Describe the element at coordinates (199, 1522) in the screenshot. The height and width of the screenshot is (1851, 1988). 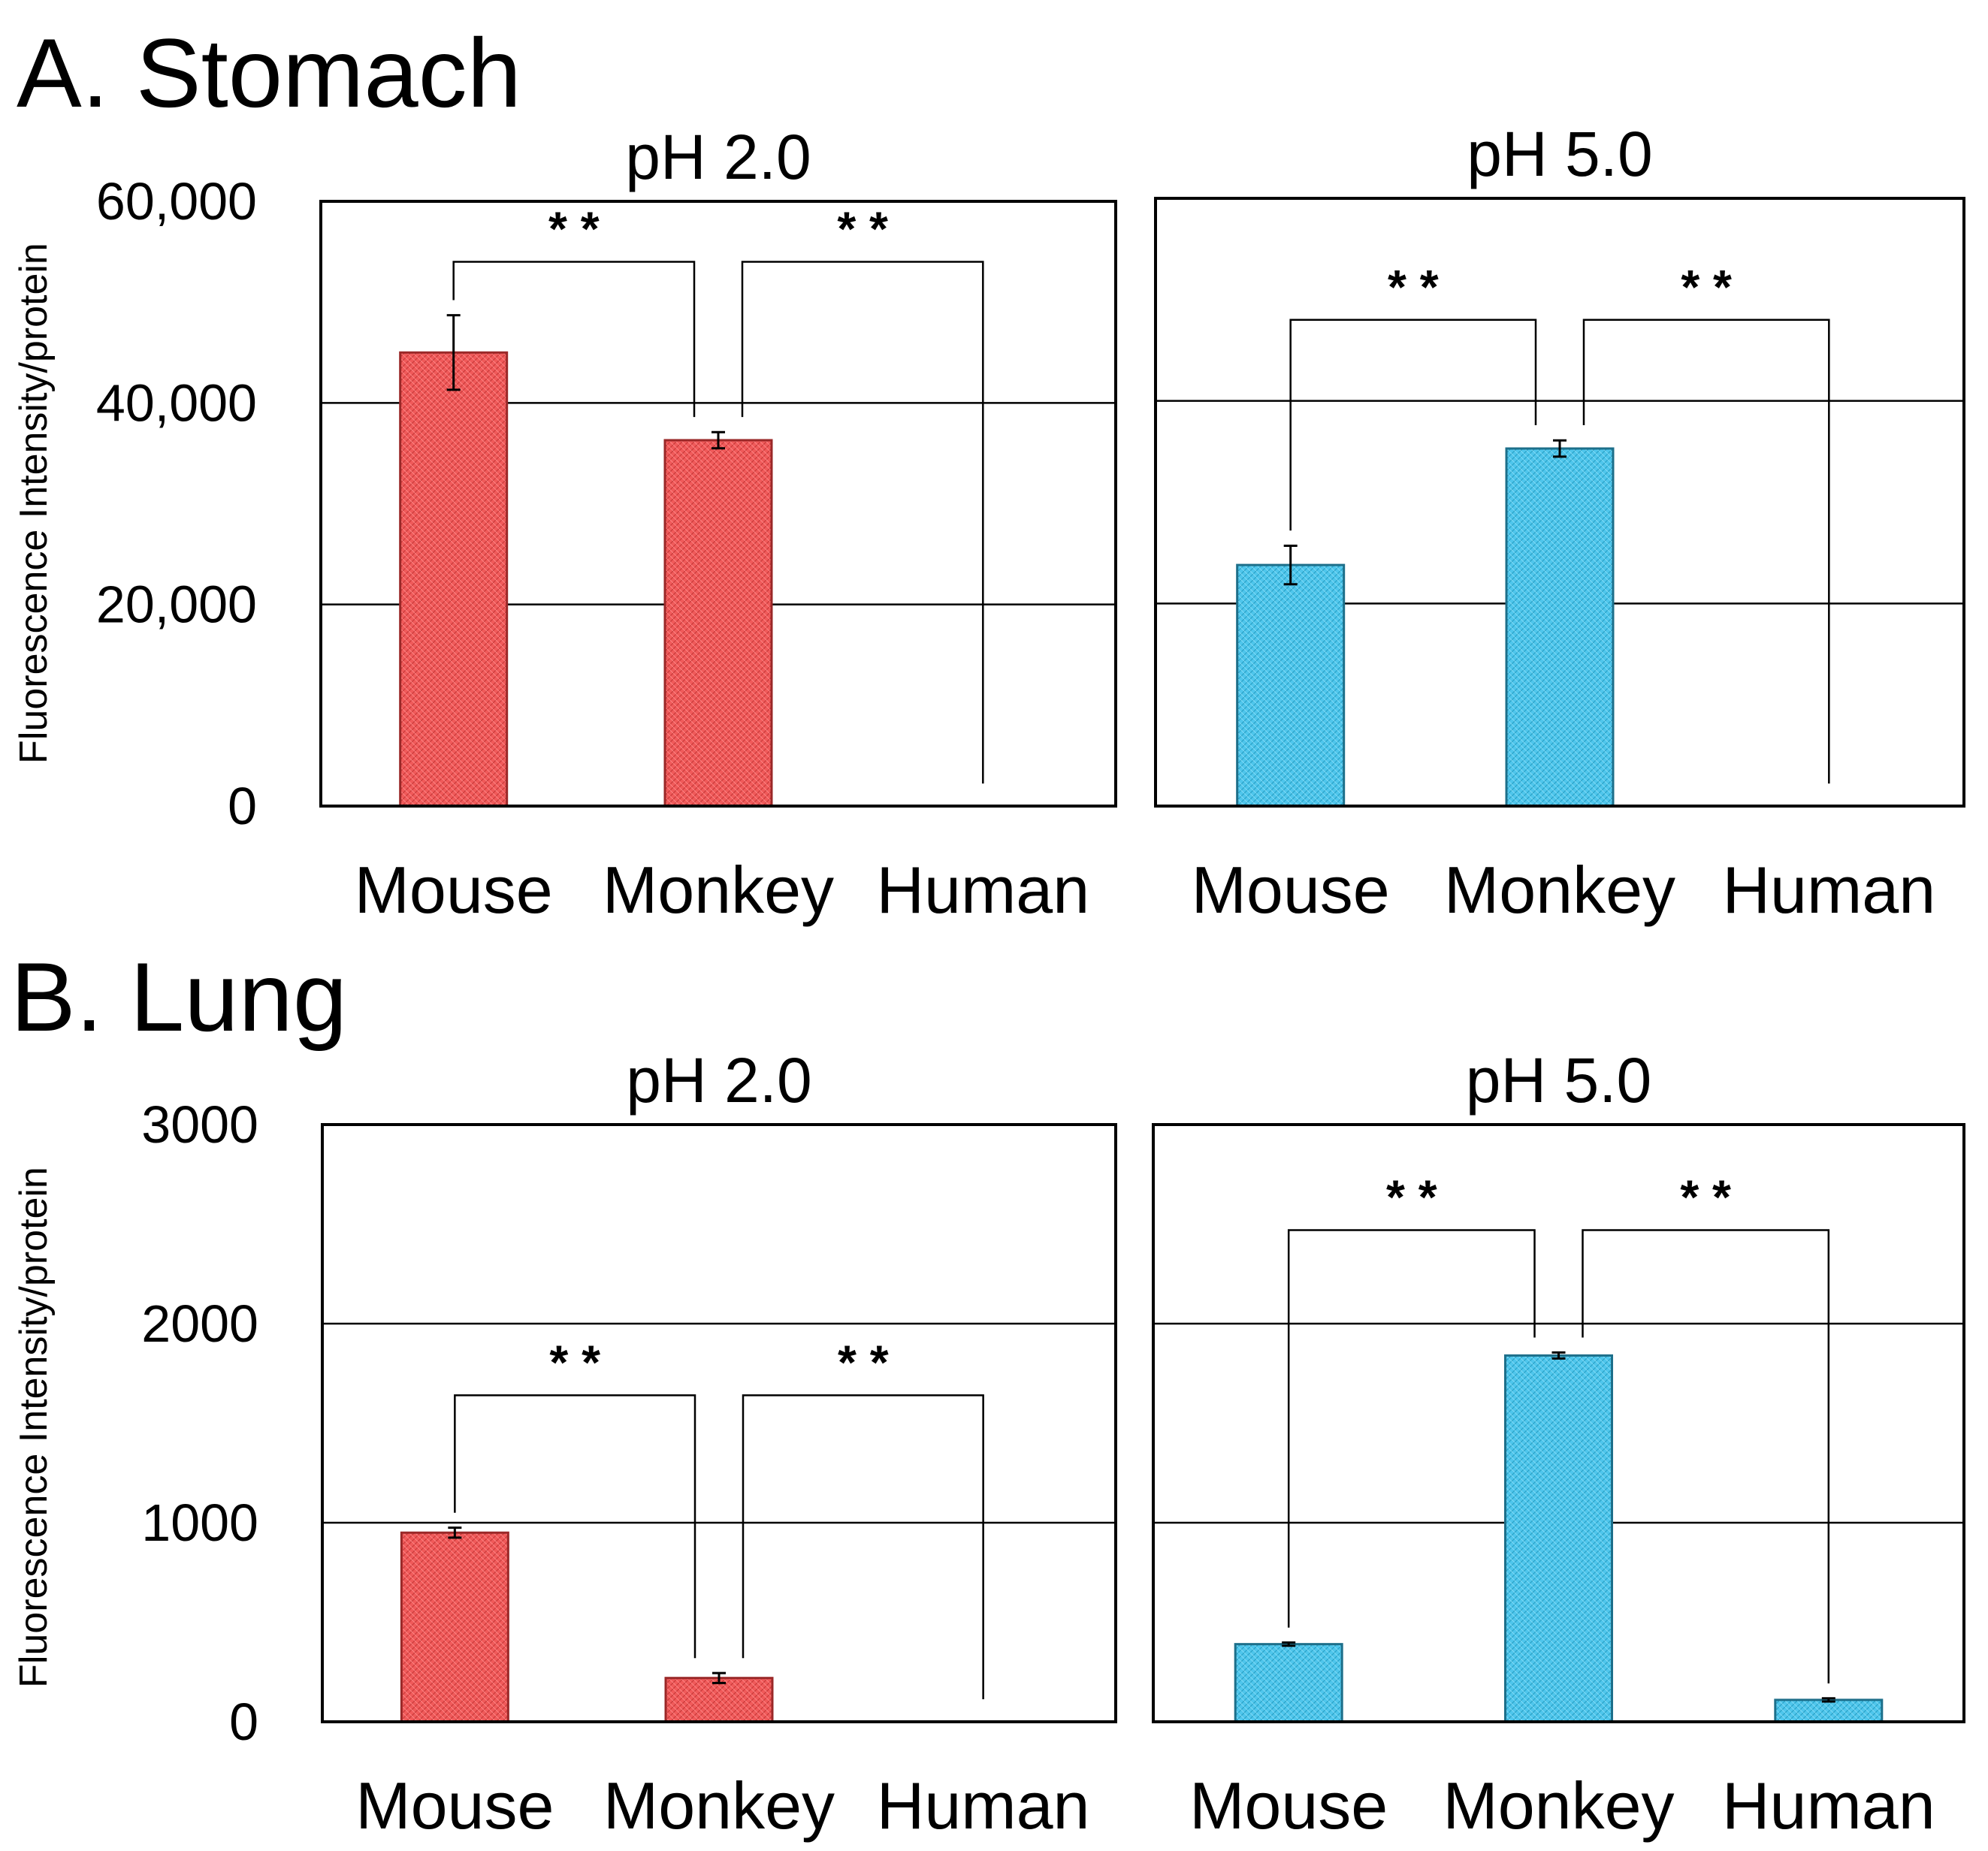
I see `y-tick-label: 1000` at that location.